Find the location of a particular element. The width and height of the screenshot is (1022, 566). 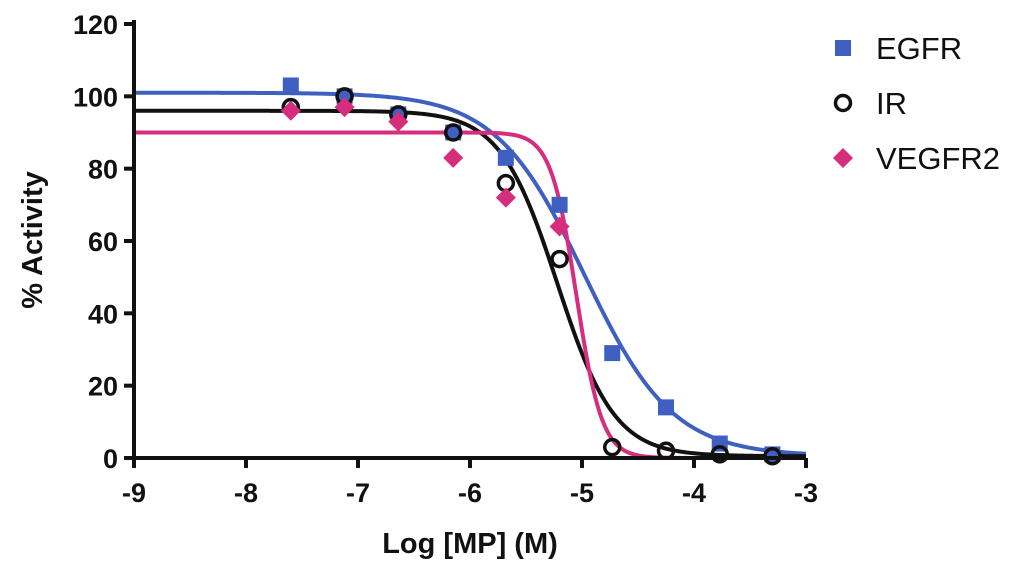

y-tick-label: 120 is located at coordinates (95, 25).